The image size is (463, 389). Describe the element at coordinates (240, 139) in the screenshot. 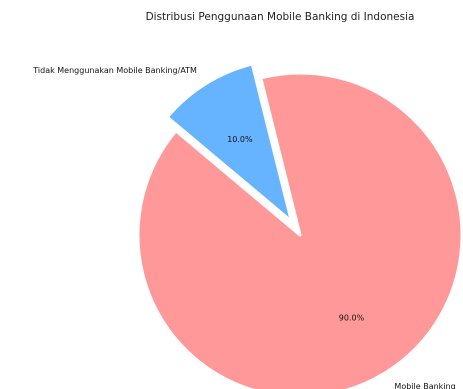

I see `slice-percent-label: 10.0%` at that location.